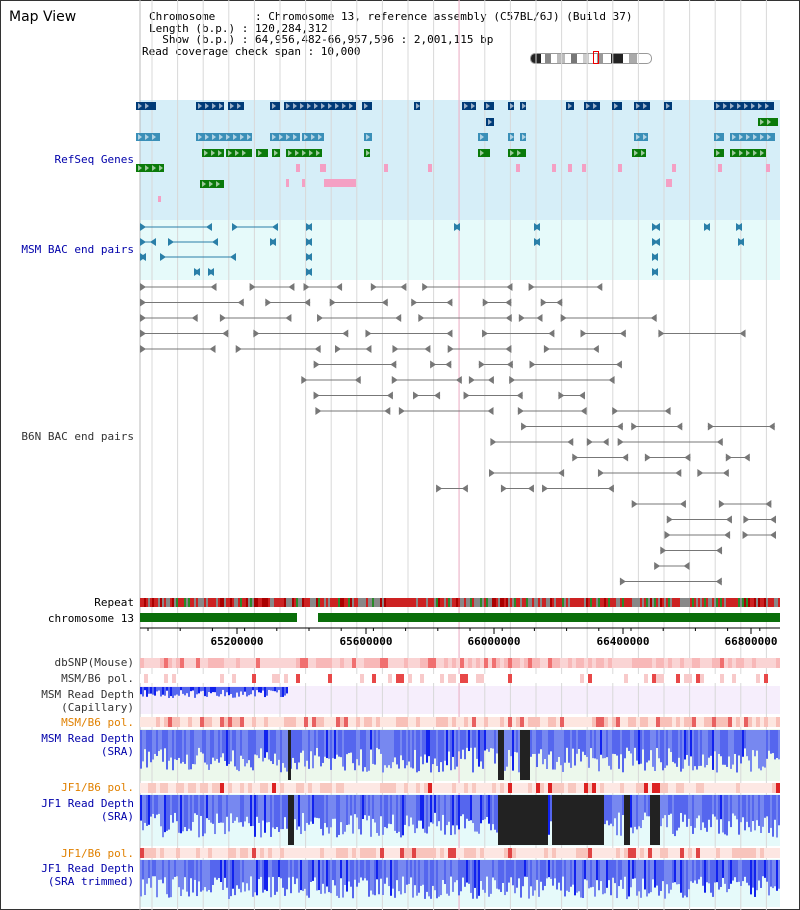  What do you see at coordinates (97, 722) in the screenshot?
I see `msm-b6-pol-label-2: MSM/B6 pol.` at bounding box center [97, 722].